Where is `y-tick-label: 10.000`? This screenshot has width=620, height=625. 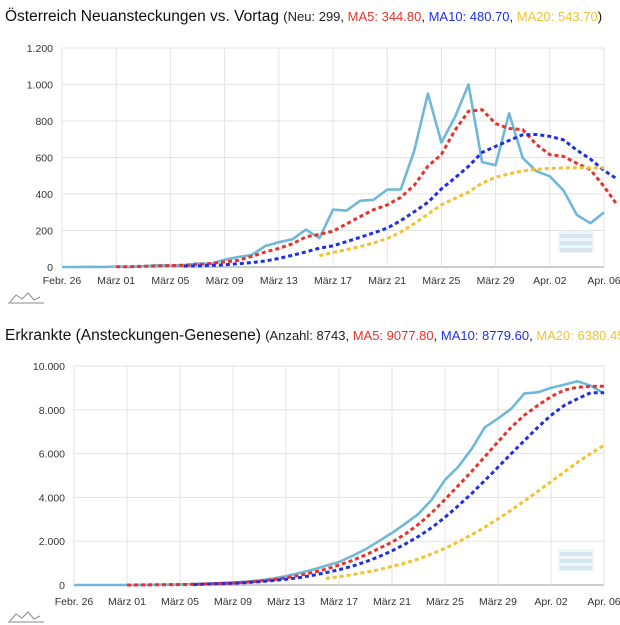
y-tick-label: 10.000 is located at coordinates (49, 367).